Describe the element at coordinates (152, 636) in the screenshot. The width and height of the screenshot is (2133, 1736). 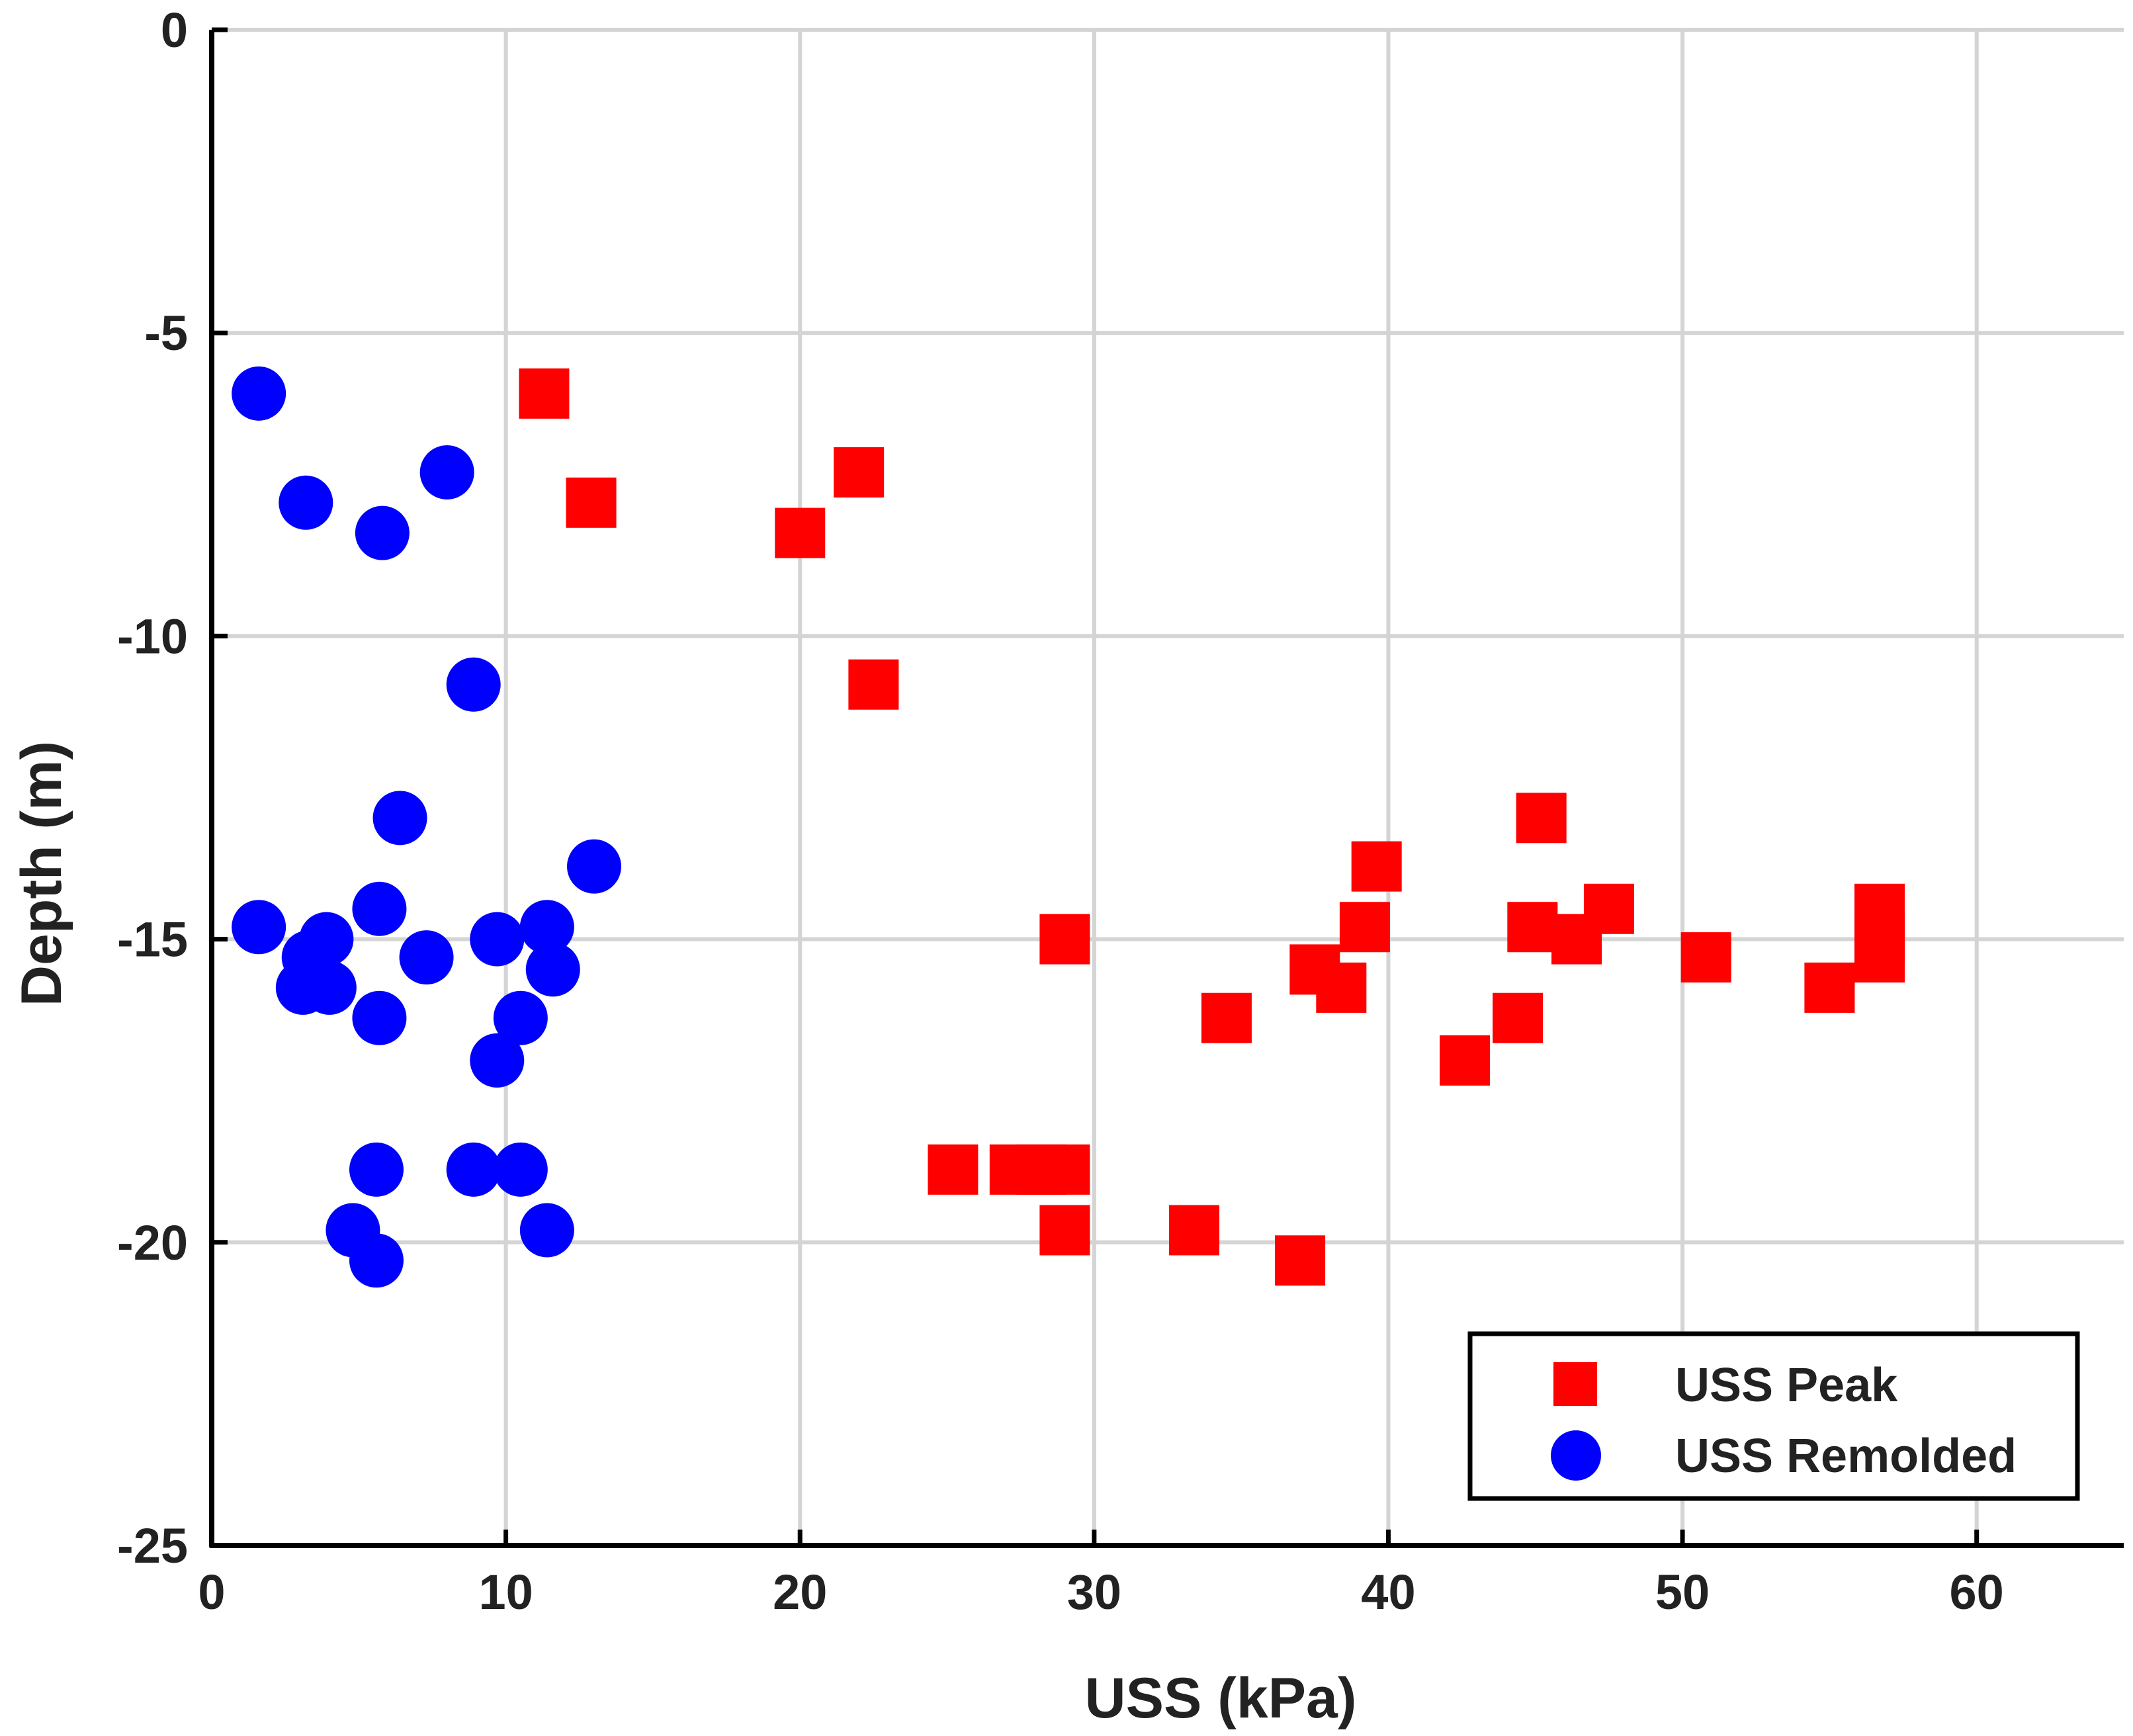
I see `y-tick-label: -10` at that location.